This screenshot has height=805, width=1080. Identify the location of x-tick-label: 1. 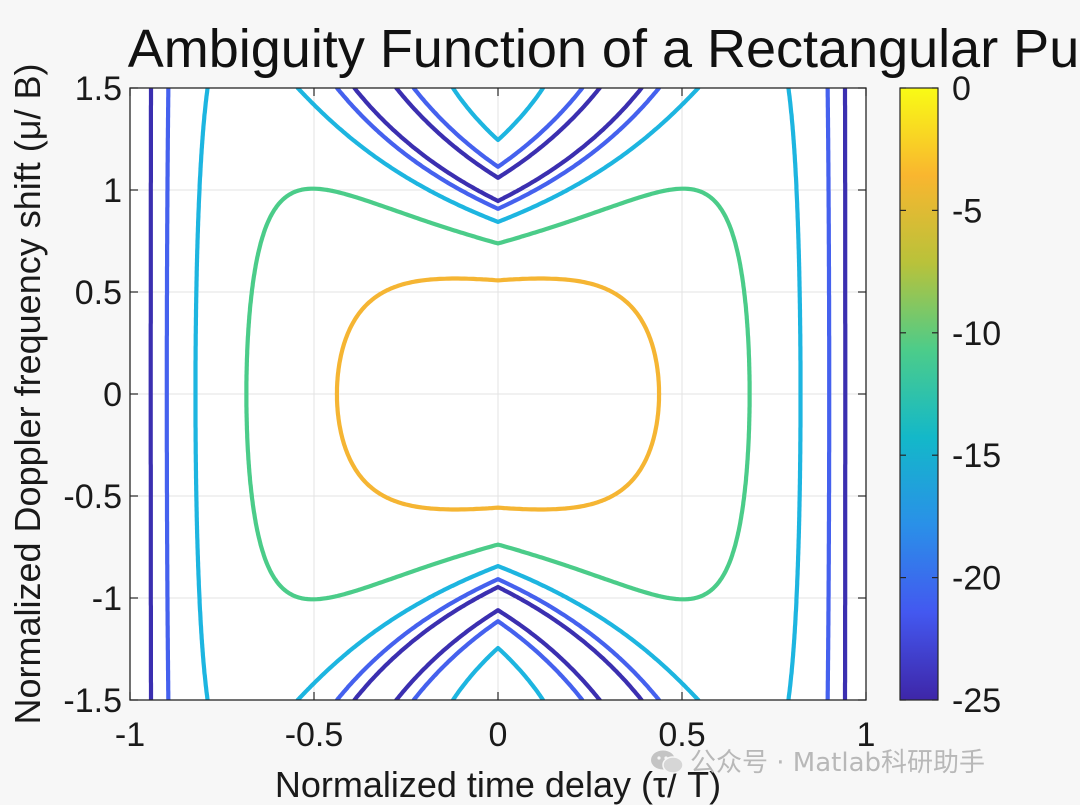
(866, 735).